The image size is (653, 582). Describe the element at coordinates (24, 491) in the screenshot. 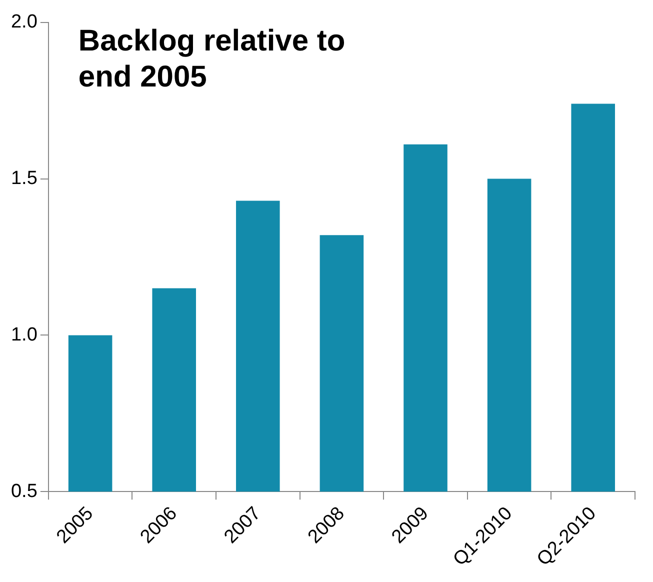

I see `y-tick-label: 0.5` at that location.